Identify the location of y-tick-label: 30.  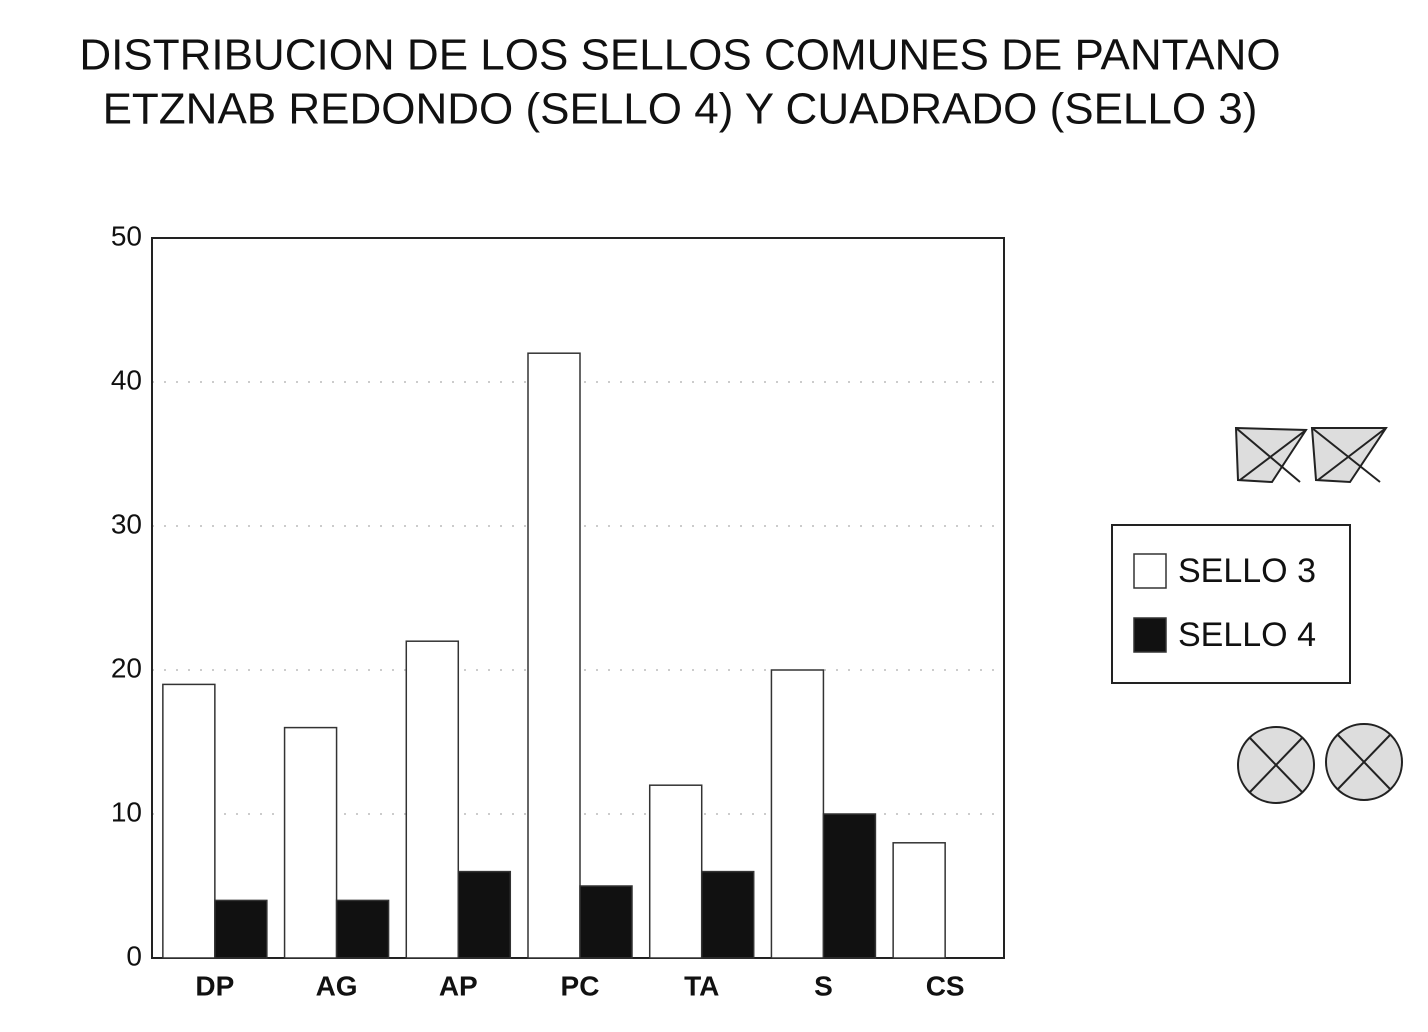
(126, 523).